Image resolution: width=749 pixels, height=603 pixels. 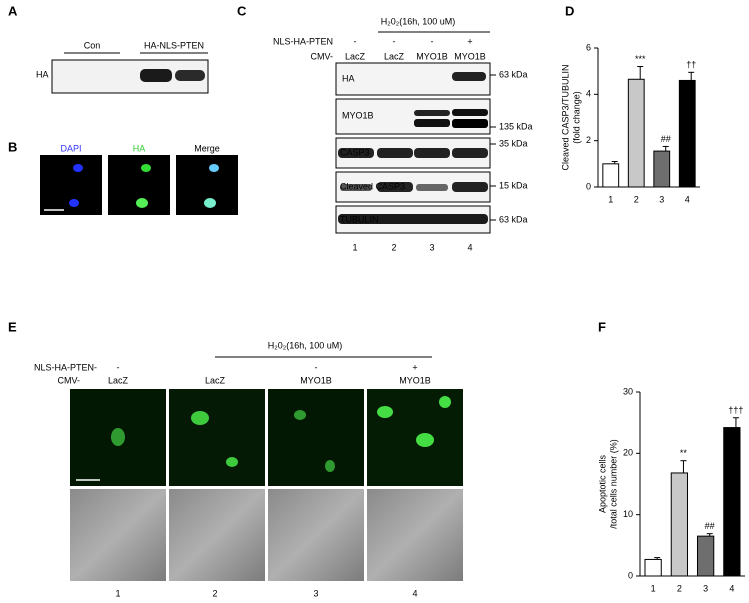 I want to click on y-tick-label: 10, so click(x=628, y=514).